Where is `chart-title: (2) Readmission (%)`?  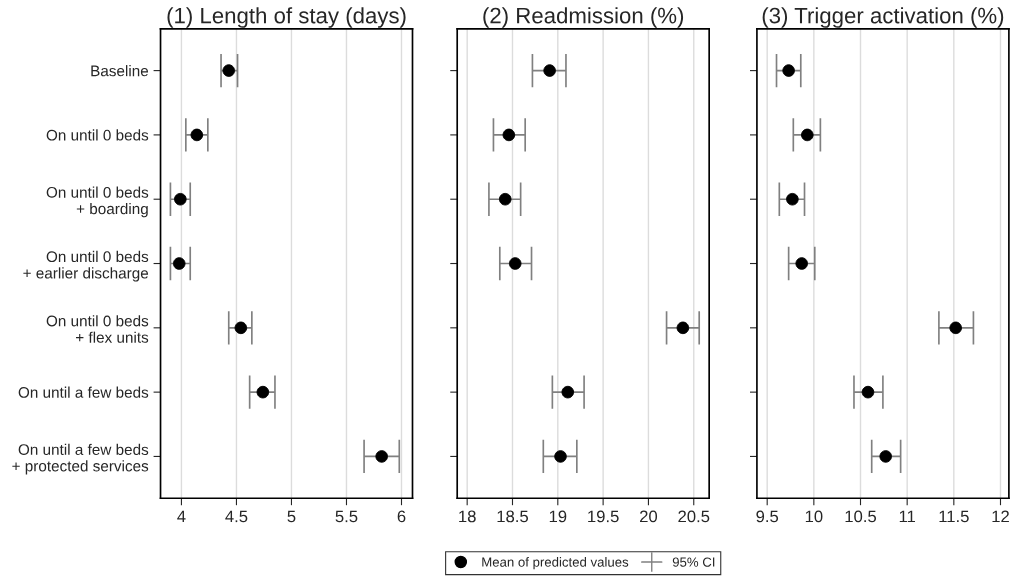
chart-title: (2) Readmission (%) is located at coordinates (583, 17).